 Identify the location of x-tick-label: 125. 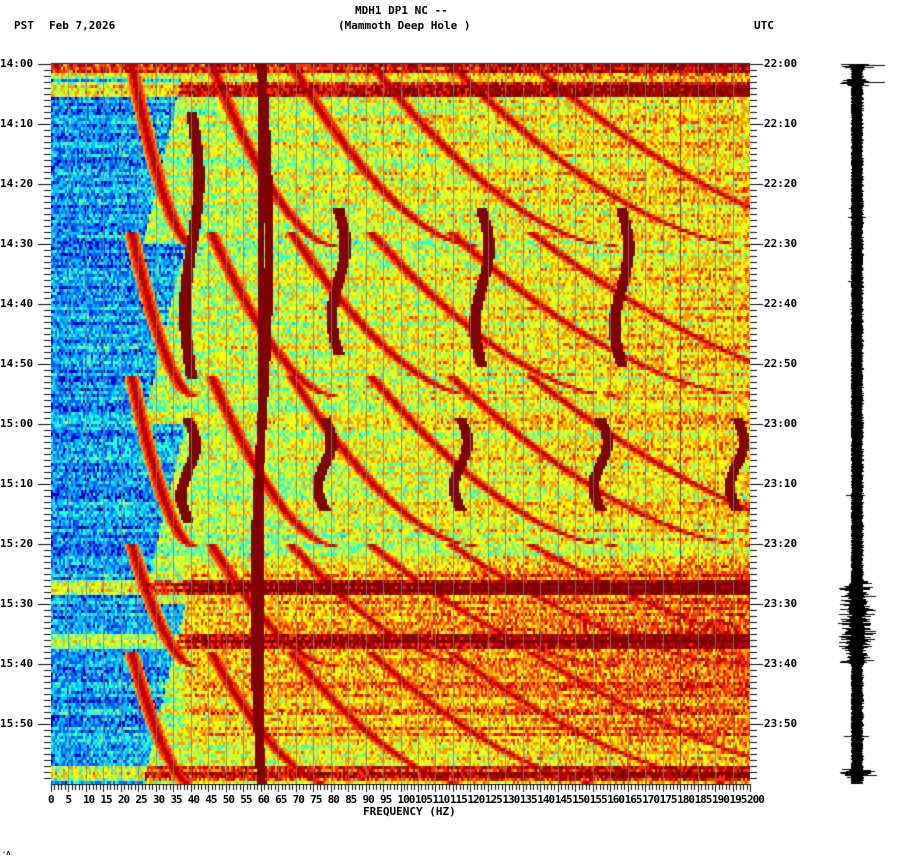
(493, 799).